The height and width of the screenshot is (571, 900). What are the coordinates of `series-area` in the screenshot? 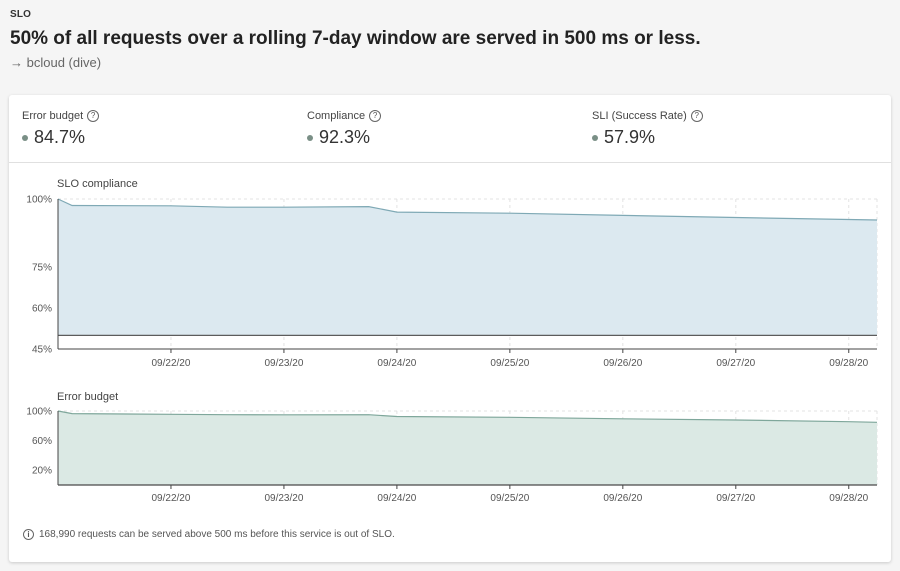 It's located at (467, 448).